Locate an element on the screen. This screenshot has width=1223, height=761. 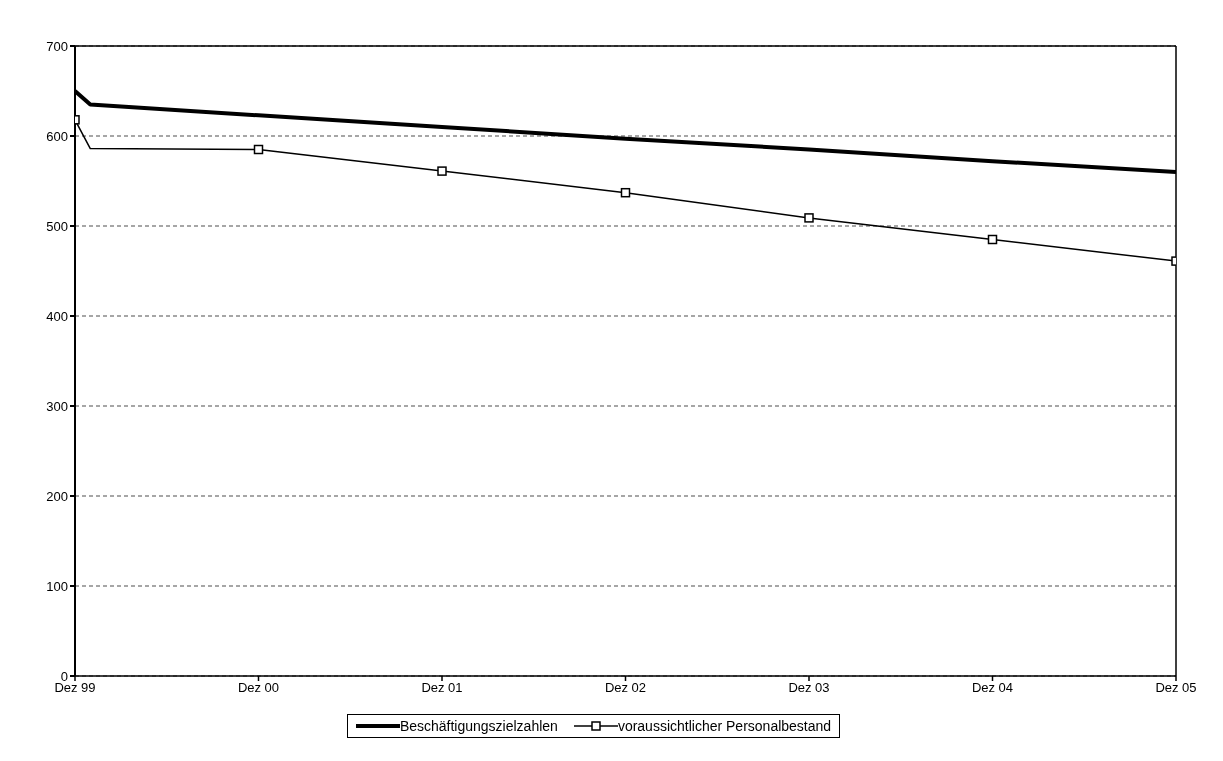
x-tick-label: Dez 03 is located at coordinates (809, 688).